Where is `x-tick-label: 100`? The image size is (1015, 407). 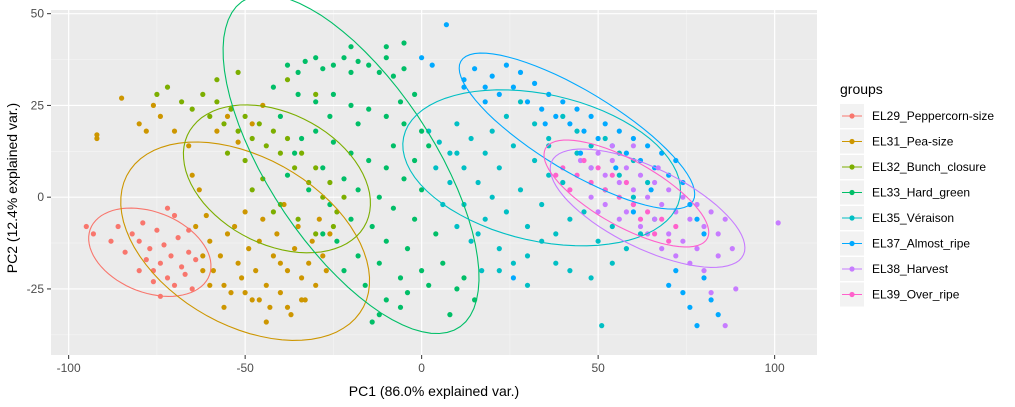 x-tick-label: 100 is located at coordinates (775, 368).